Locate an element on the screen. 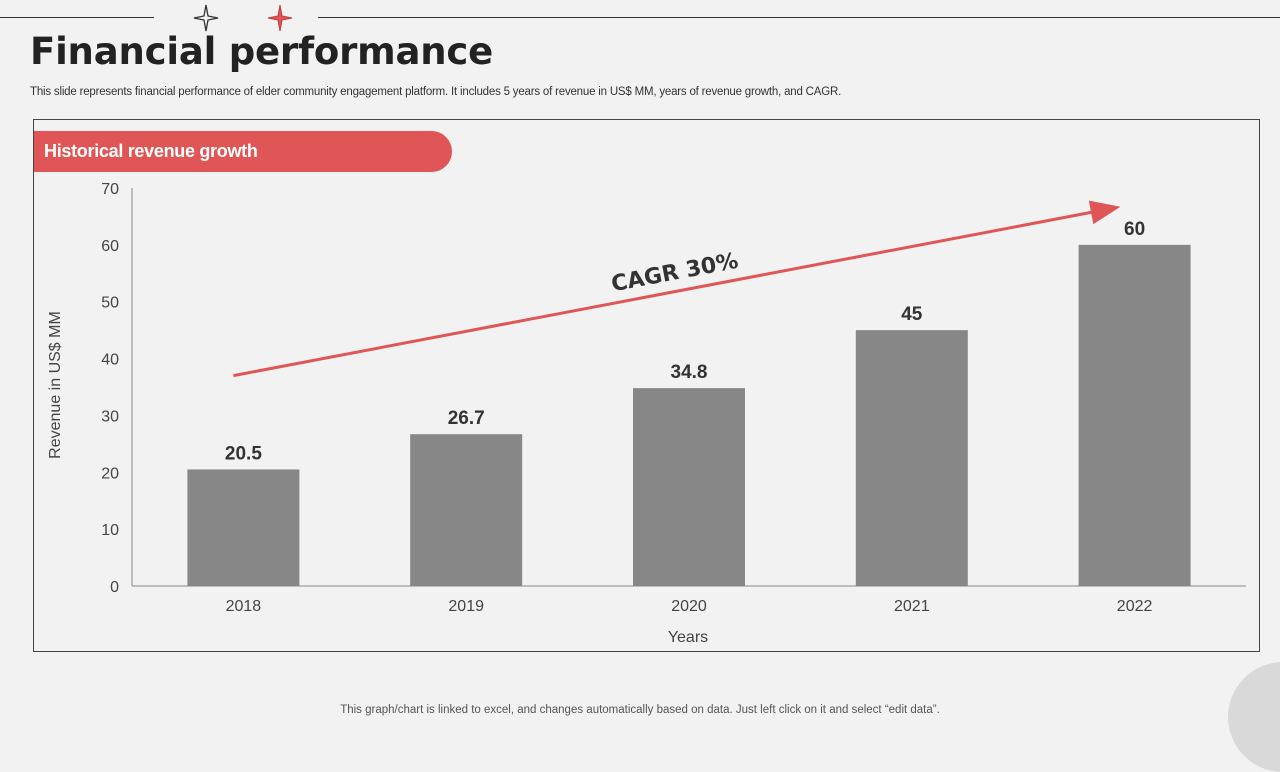 This screenshot has width=1280, height=772. y-tick-label: 70 is located at coordinates (110, 189).